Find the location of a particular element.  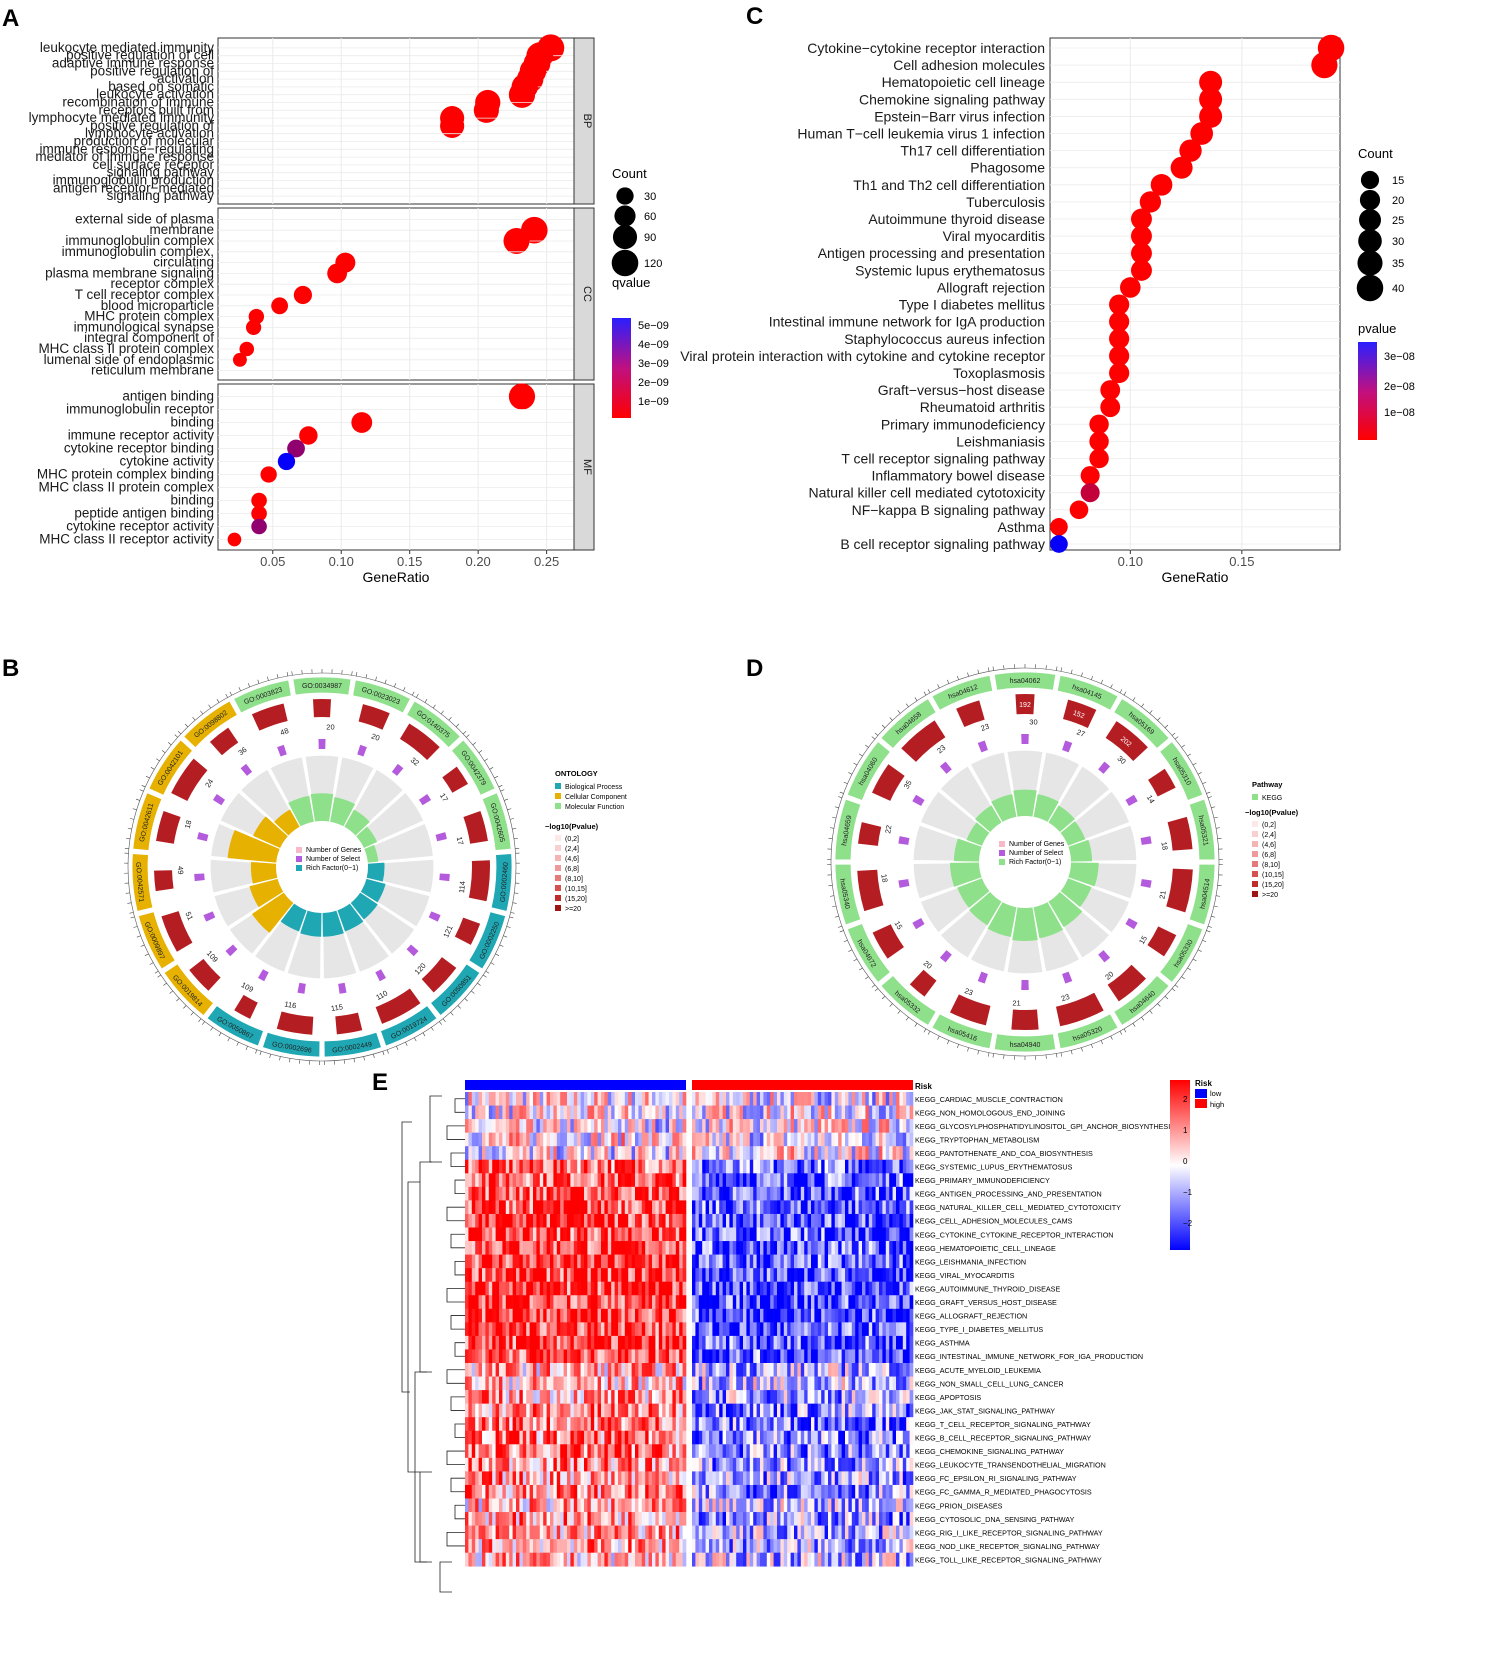

legend-swatch is located at coordinates (558, 806).